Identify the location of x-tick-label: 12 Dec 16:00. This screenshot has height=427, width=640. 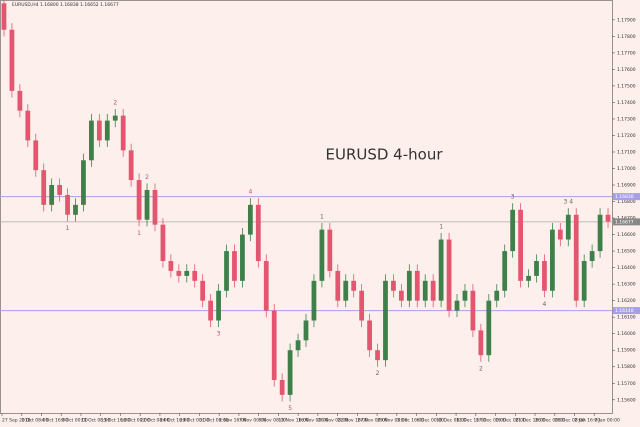
(471, 421).